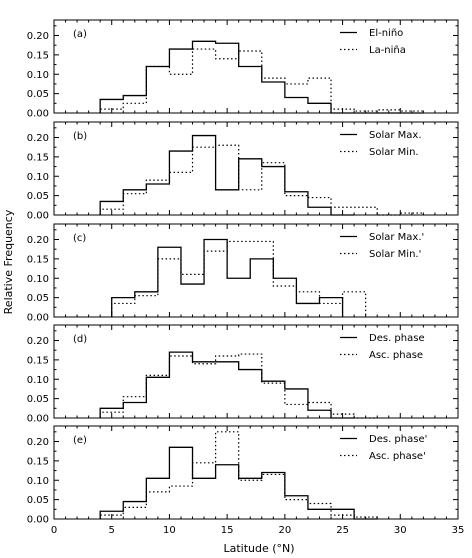  What do you see at coordinates (227, 530) in the screenshot?
I see `x-tick-label: 15` at bounding box center [227, 530].